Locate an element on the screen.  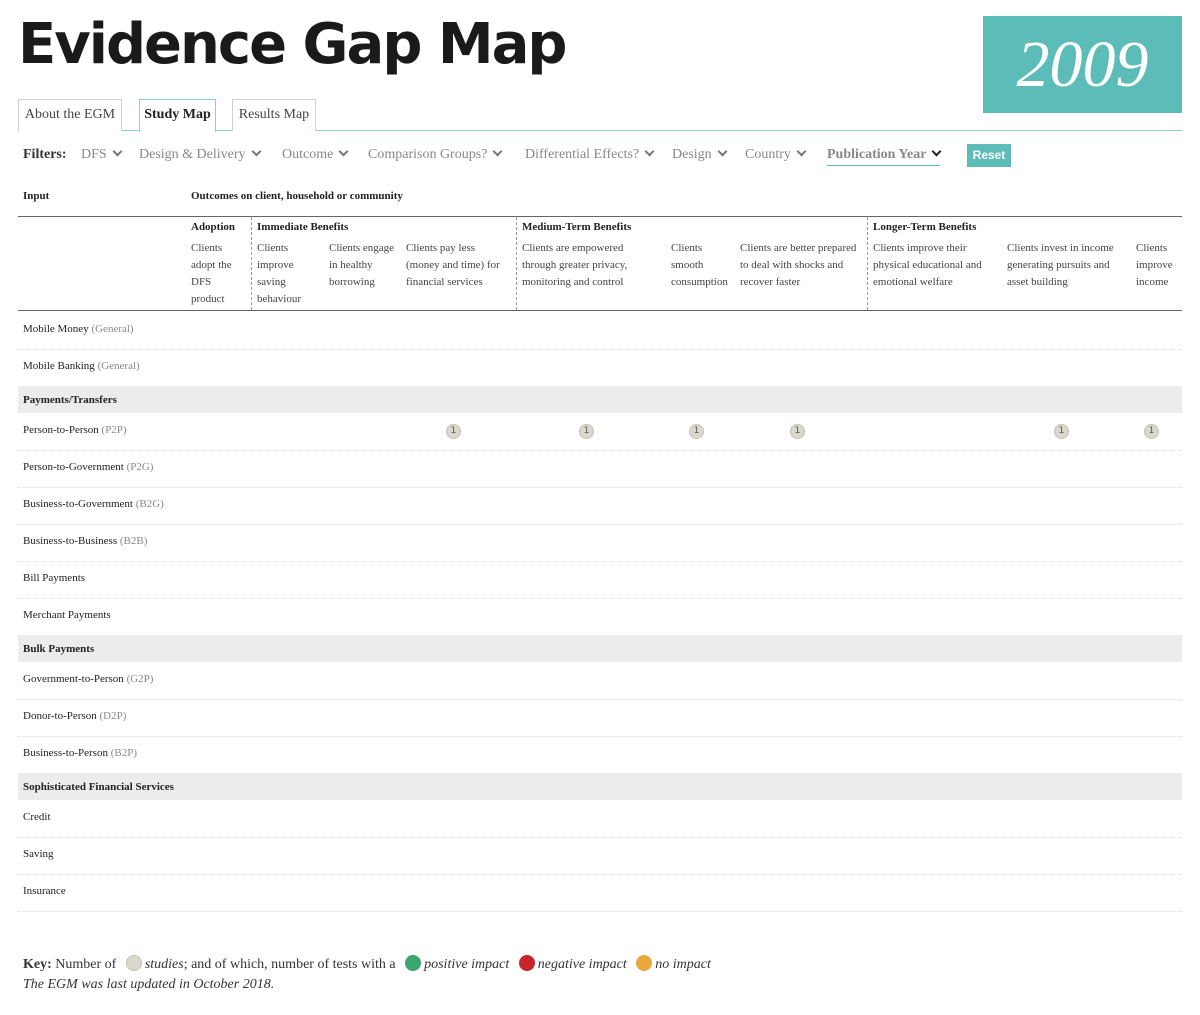
row-label: Business-to-Government (B2G) is located at coordinates (93, 504).